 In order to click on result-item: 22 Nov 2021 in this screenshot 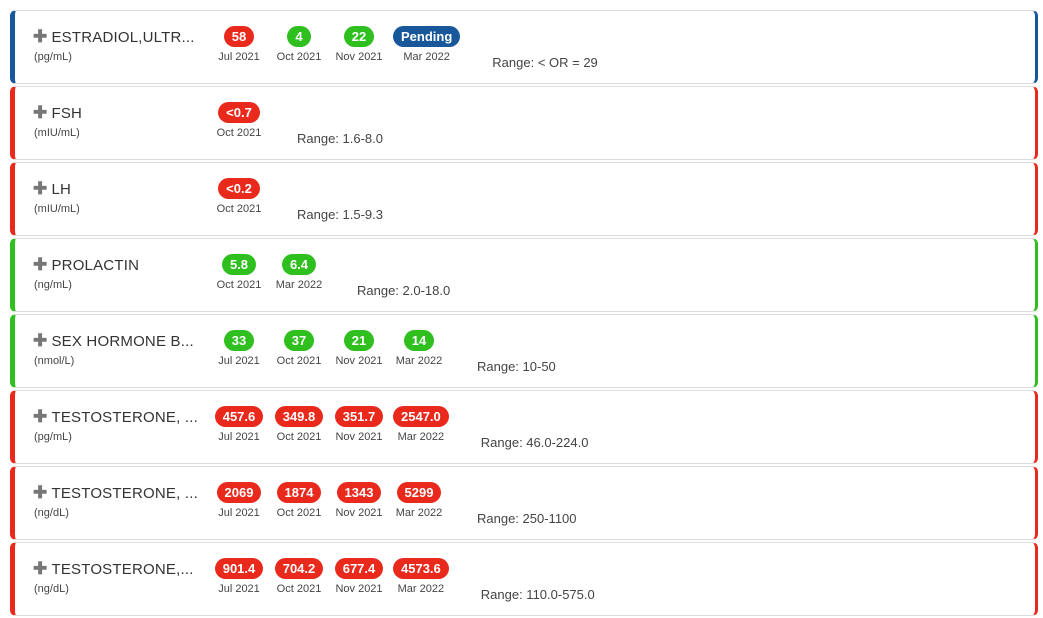, I will do `click(359, 44)`.